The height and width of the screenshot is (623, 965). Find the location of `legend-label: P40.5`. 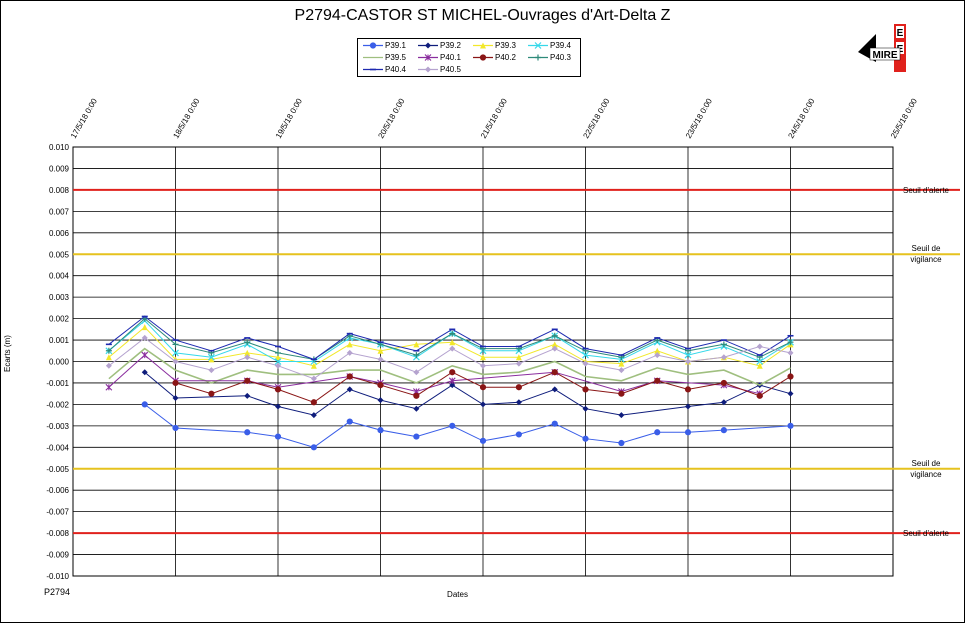

legend-label: P40.5 is located at coordinates (450, 69).